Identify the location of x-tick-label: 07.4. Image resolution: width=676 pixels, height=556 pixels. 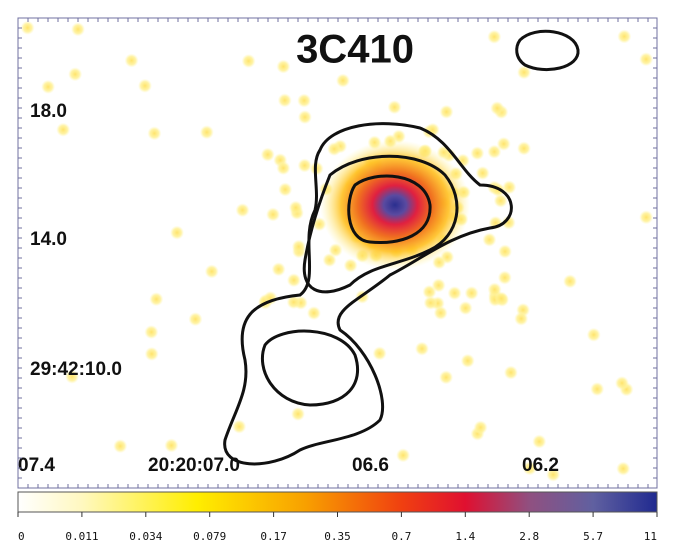
(36, 465).